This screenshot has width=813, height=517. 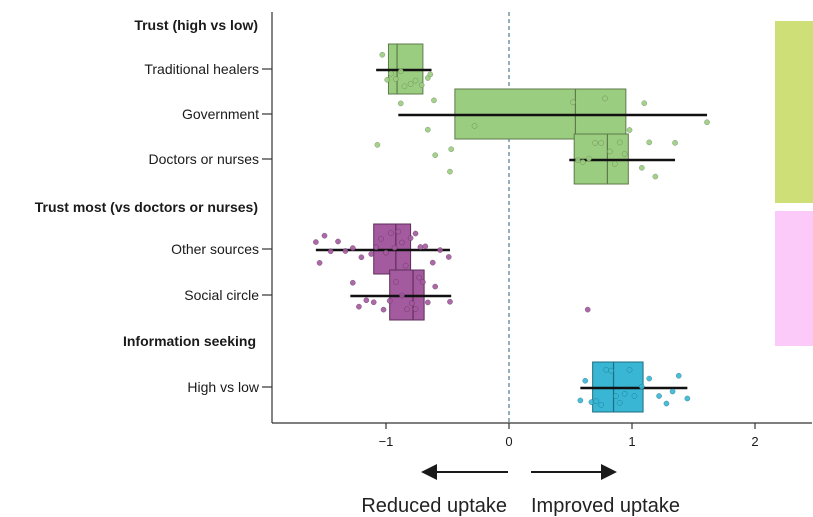 I want to click on x-tick-label-2: 1, so click(x=631, y=441).